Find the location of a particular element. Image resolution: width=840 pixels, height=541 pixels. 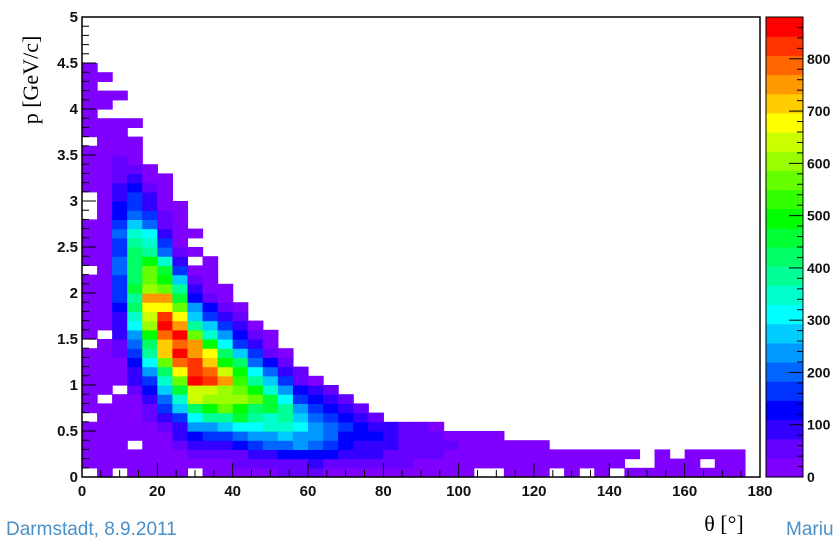

z-tick-label: 0 is located at coordinates (811, 477).